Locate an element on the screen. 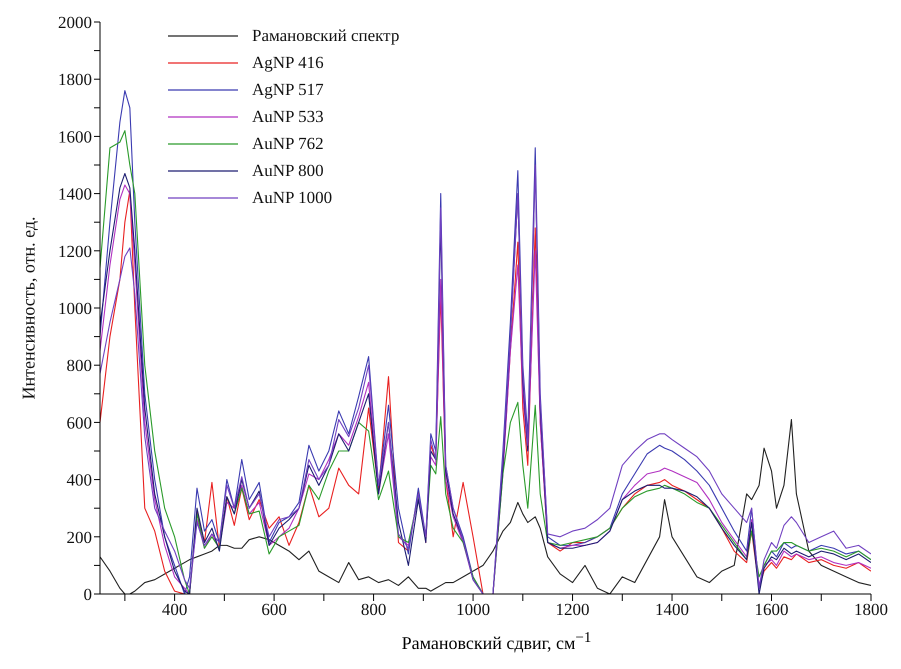 The width and height of the screenshot is (901, 669). x-tick-label: 800 is located at coordinates (373, 610).